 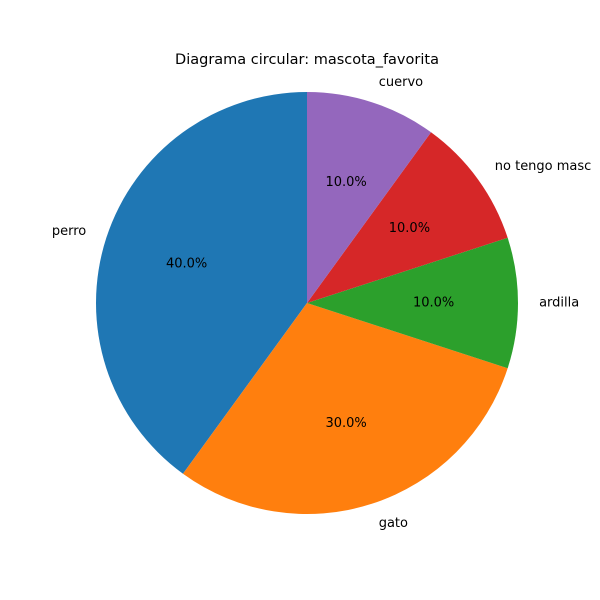 I want to click on slice-label-gato: gato, so click(x=393, y=523).